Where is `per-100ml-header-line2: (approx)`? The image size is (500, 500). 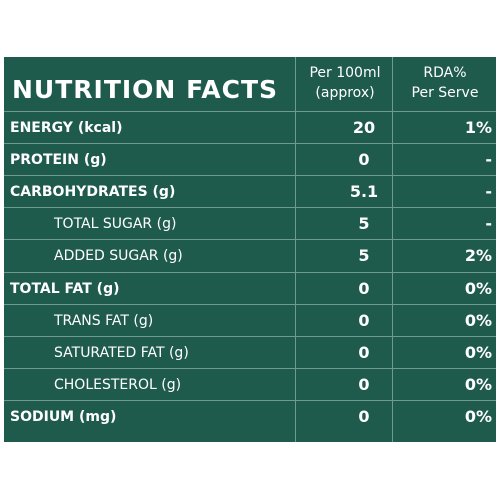
per-100ml-header-line2: (approx) is located at coordinates (345, 93).